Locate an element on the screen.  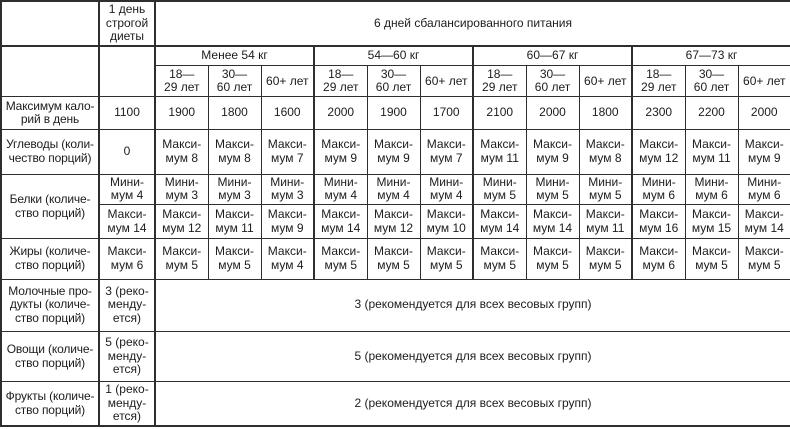
corner-cell-lower is located at coordinates (50, 71).